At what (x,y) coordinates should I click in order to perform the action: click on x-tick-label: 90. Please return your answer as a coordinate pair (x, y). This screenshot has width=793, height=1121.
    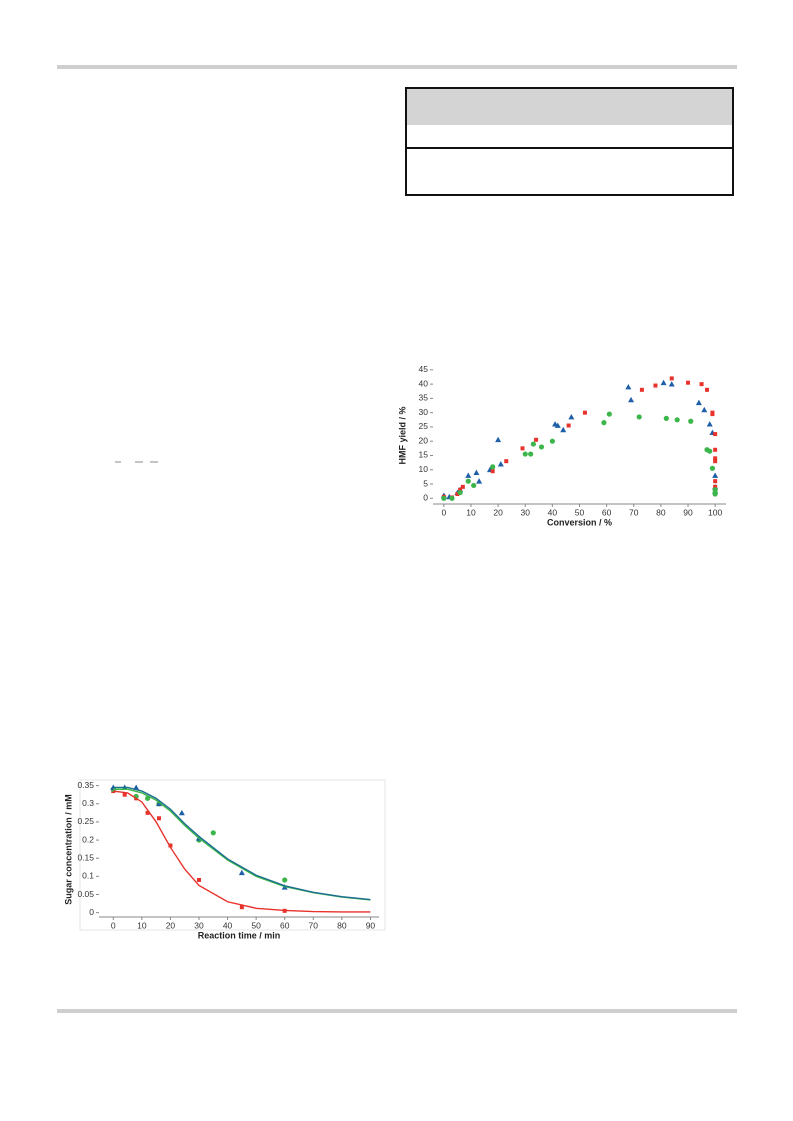
    Looking at the image, I should click on (688, 512).